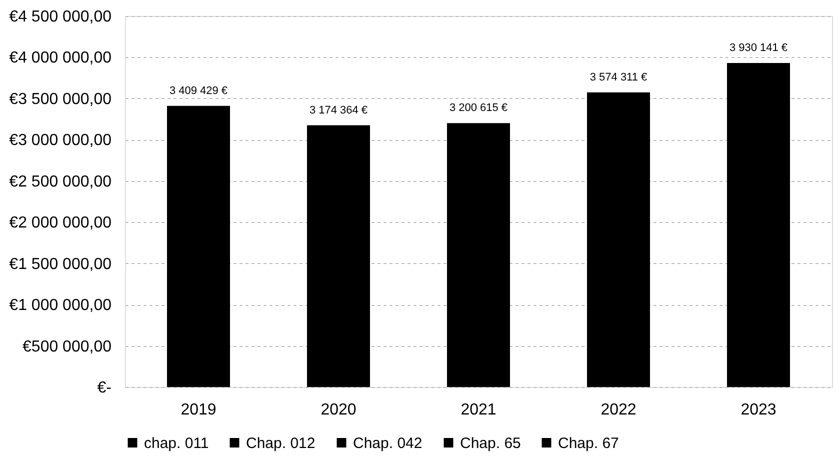  What do you see at coordinates (104, 388) in the screenshot?
I see `y-tick-label: €-` at bounding box center [104, 388].